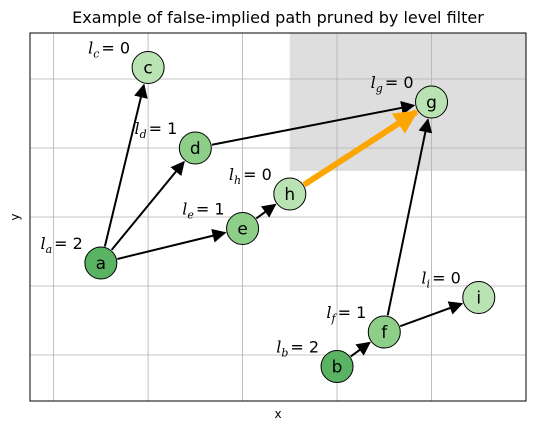 Image resolution: width=535 pixels, height=431 pixels. I want to click on level-label-f: lf = 1, so click(346, 314).